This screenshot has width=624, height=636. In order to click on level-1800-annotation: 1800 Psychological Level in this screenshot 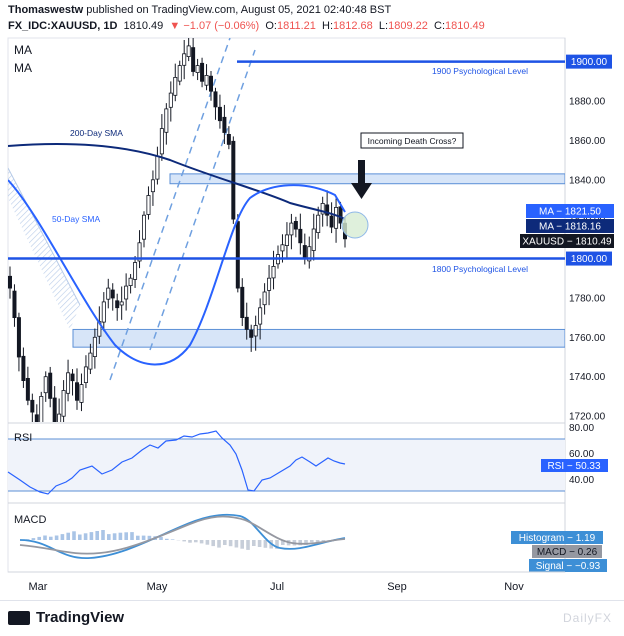, I will do `click(480, 269)`.